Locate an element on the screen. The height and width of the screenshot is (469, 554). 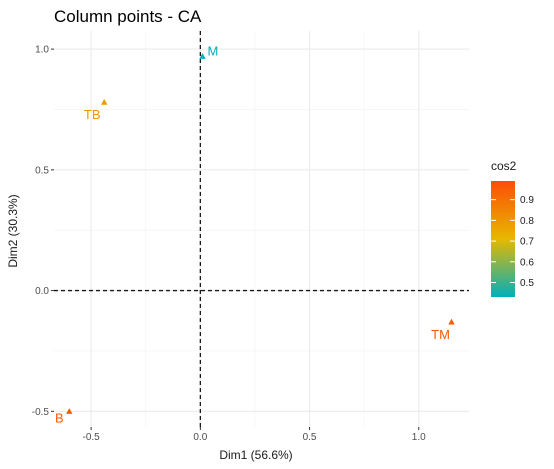
point-tm is located at coordinates (451, 321).